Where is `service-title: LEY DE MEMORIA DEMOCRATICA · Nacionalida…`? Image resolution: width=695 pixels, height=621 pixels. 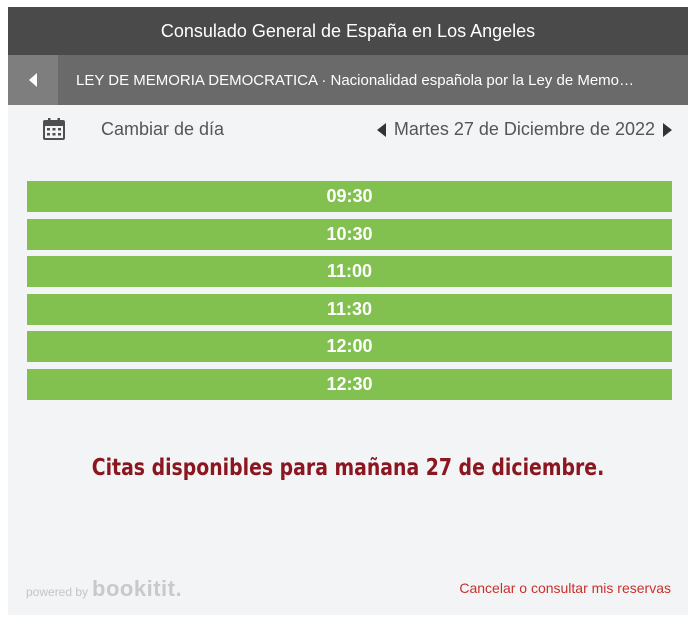
service-title: LEY DE MEMORIA DEMOCRATICA · Nacionalida… is located at coordinates (356, 80).